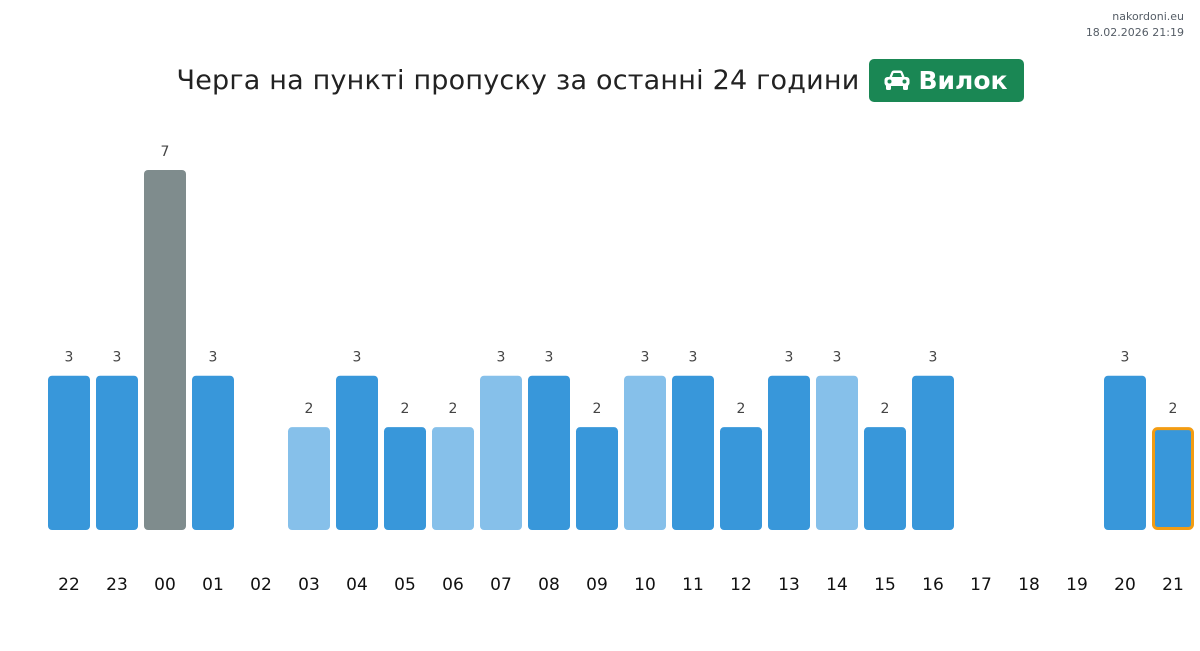 The image size is (1200, 651). I want to click on x-tick-label-01: 01, so click(213, 585).